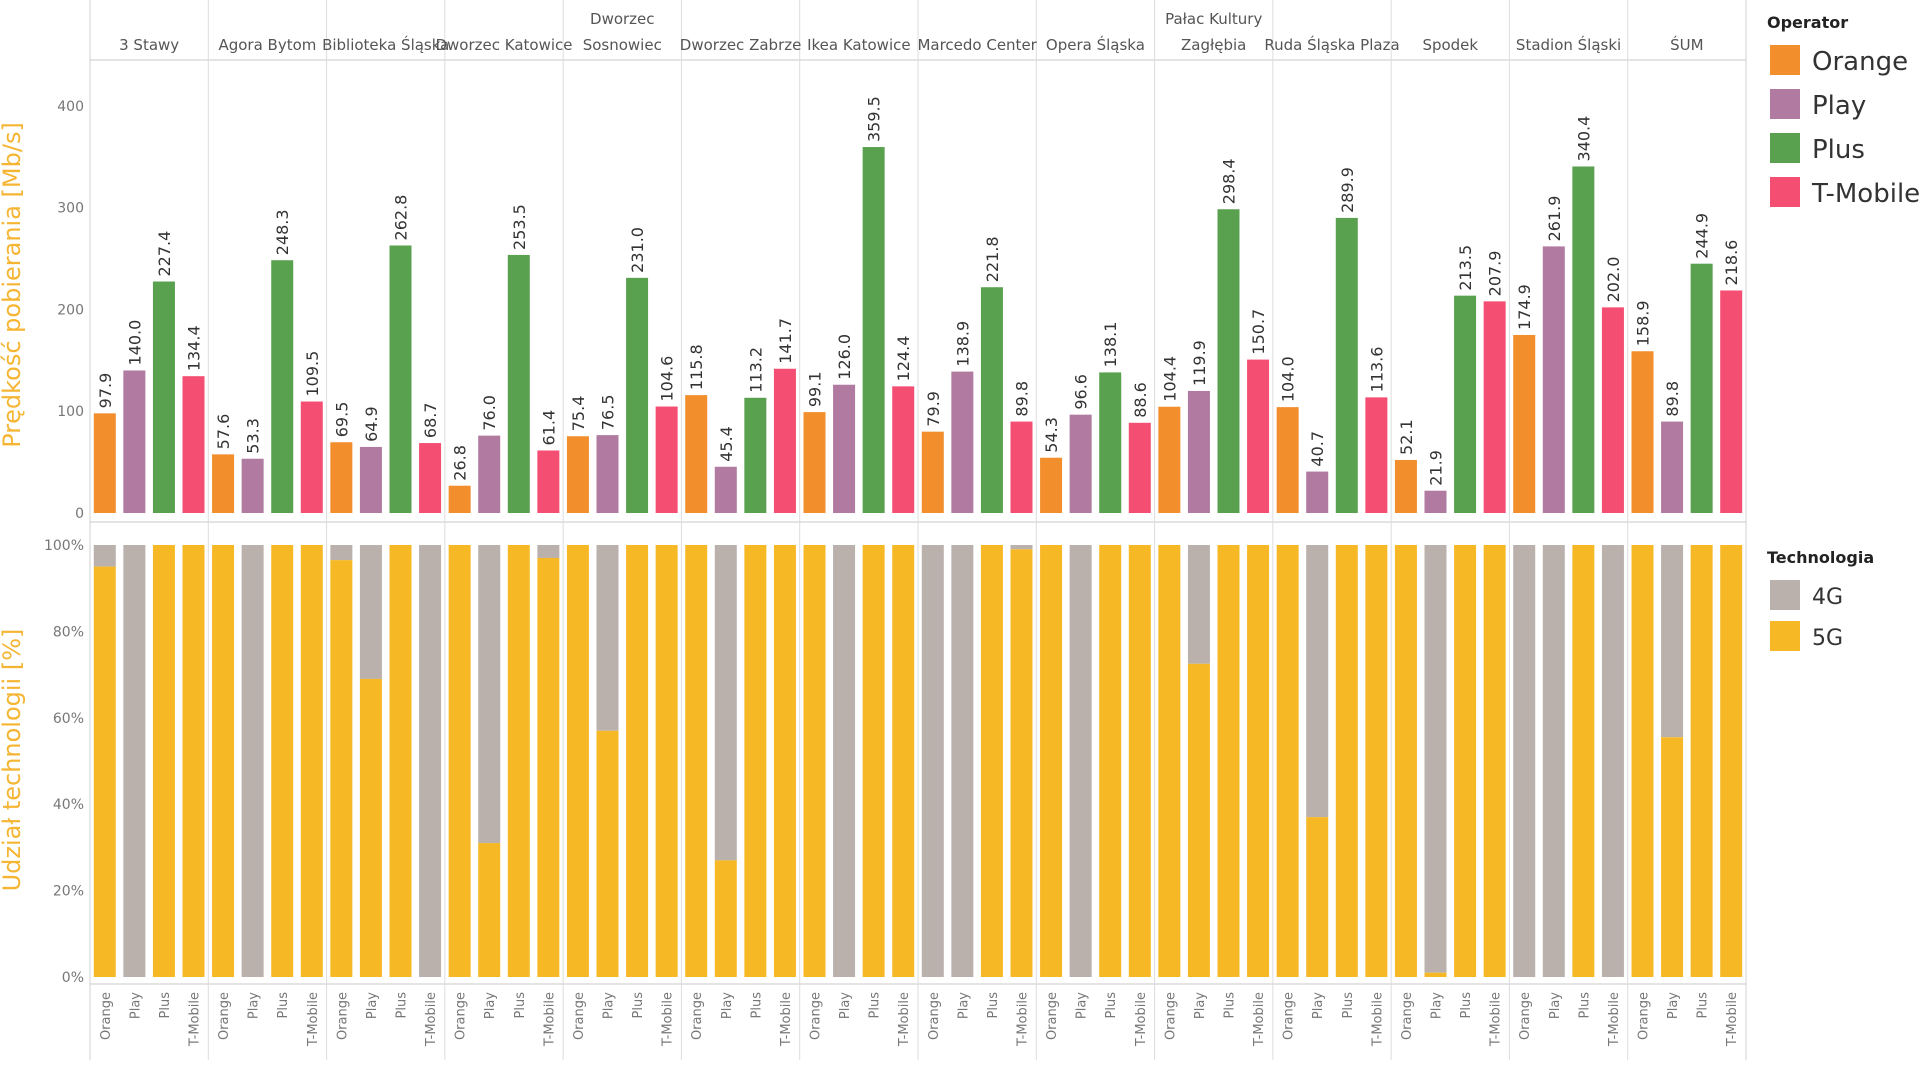 Image resolution: width=1920 pixels, height=1080 pixels. I want to click on speed-bar-label: 69.5, so click(341, 420).